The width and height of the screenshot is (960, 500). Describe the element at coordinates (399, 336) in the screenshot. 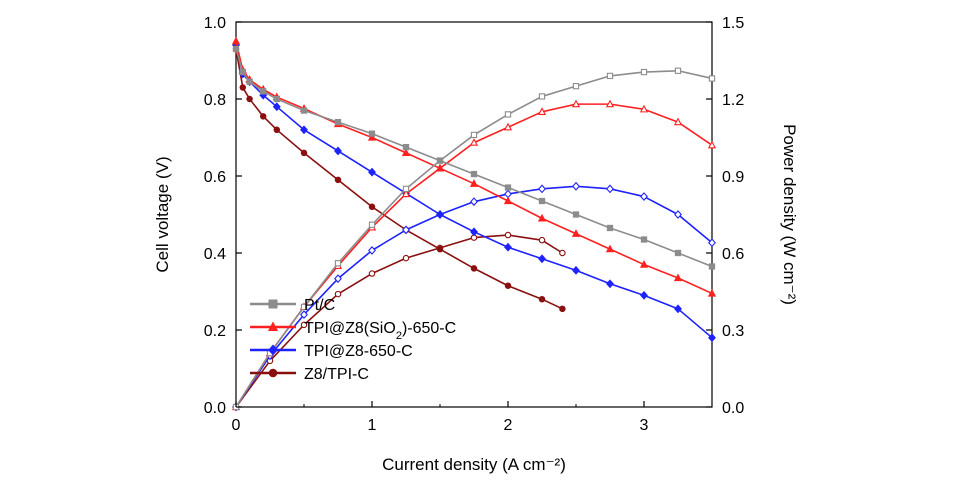

I see `legend-label-subscript: 2` at that location.